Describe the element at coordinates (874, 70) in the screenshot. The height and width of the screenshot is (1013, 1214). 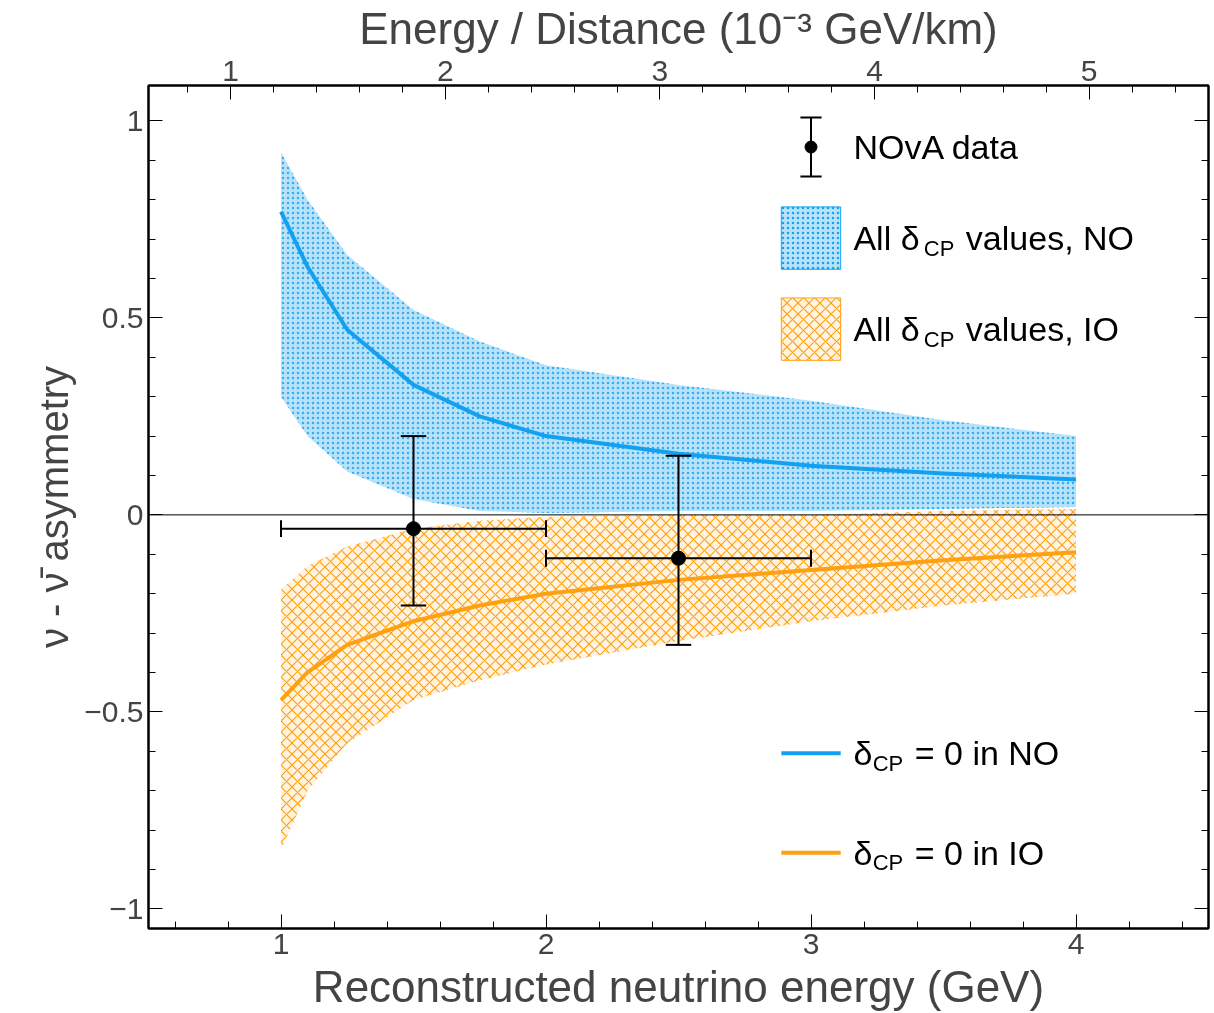
I see `x2-tick-label: 4` at that location.